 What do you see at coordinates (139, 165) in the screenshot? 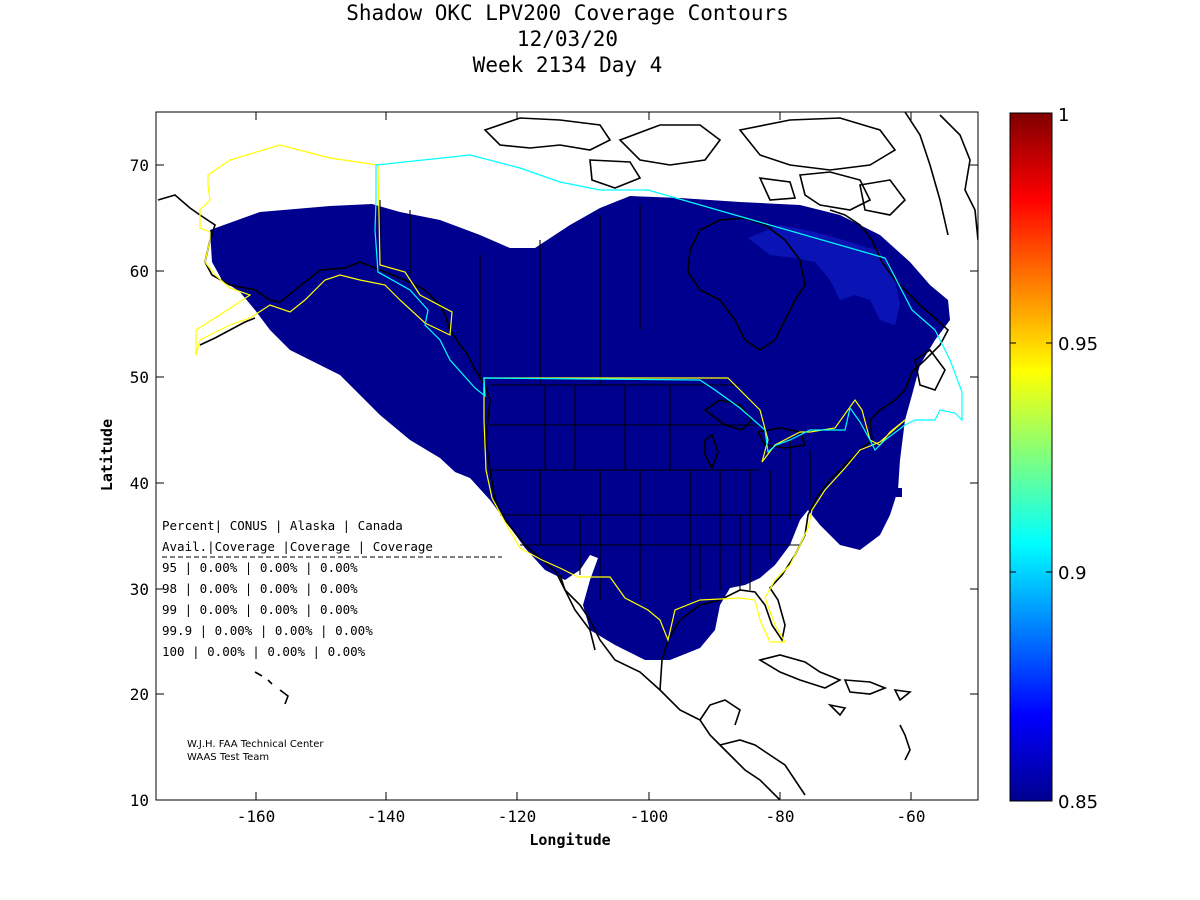
I see `y-tick-label: 70` at bounding box center [139, 165].